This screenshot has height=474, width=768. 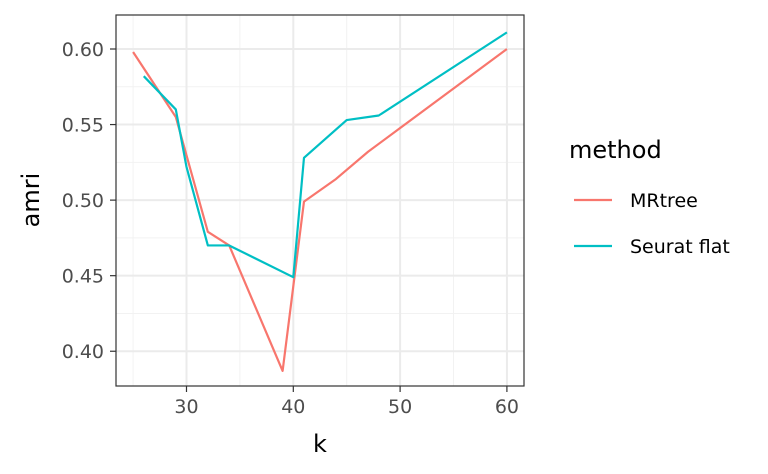 What do you see at coordinates (346, 402) in the screenshot?
I see `x-axis: 30 40 50 60` at bounding box center [346, 402].